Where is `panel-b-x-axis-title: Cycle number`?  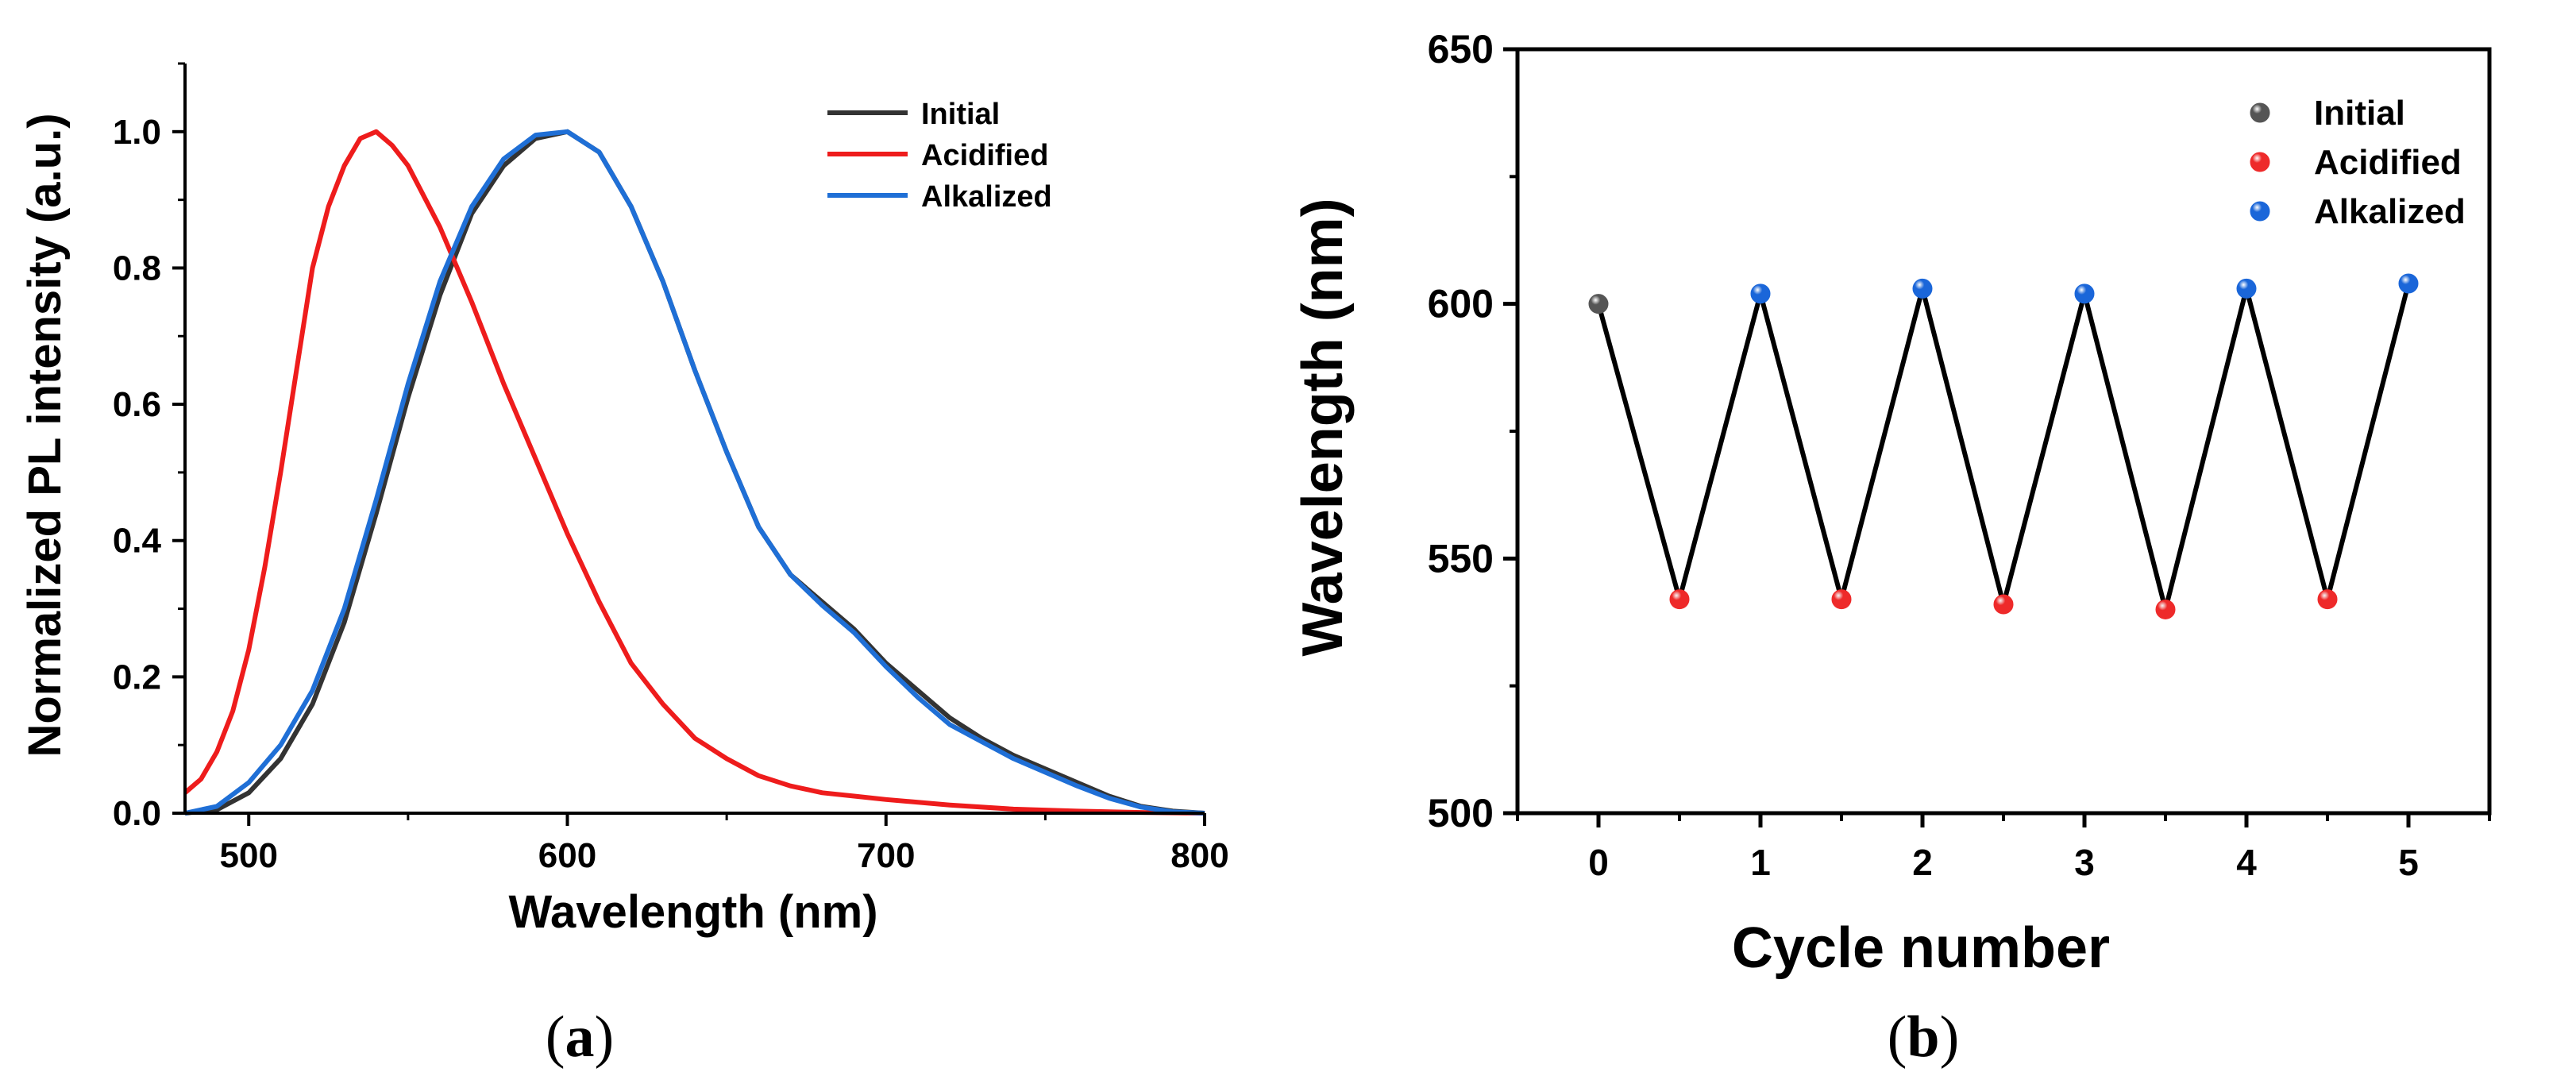 panel-b-x-axis-title: Cycle number is located at coordinates (1921, 948).